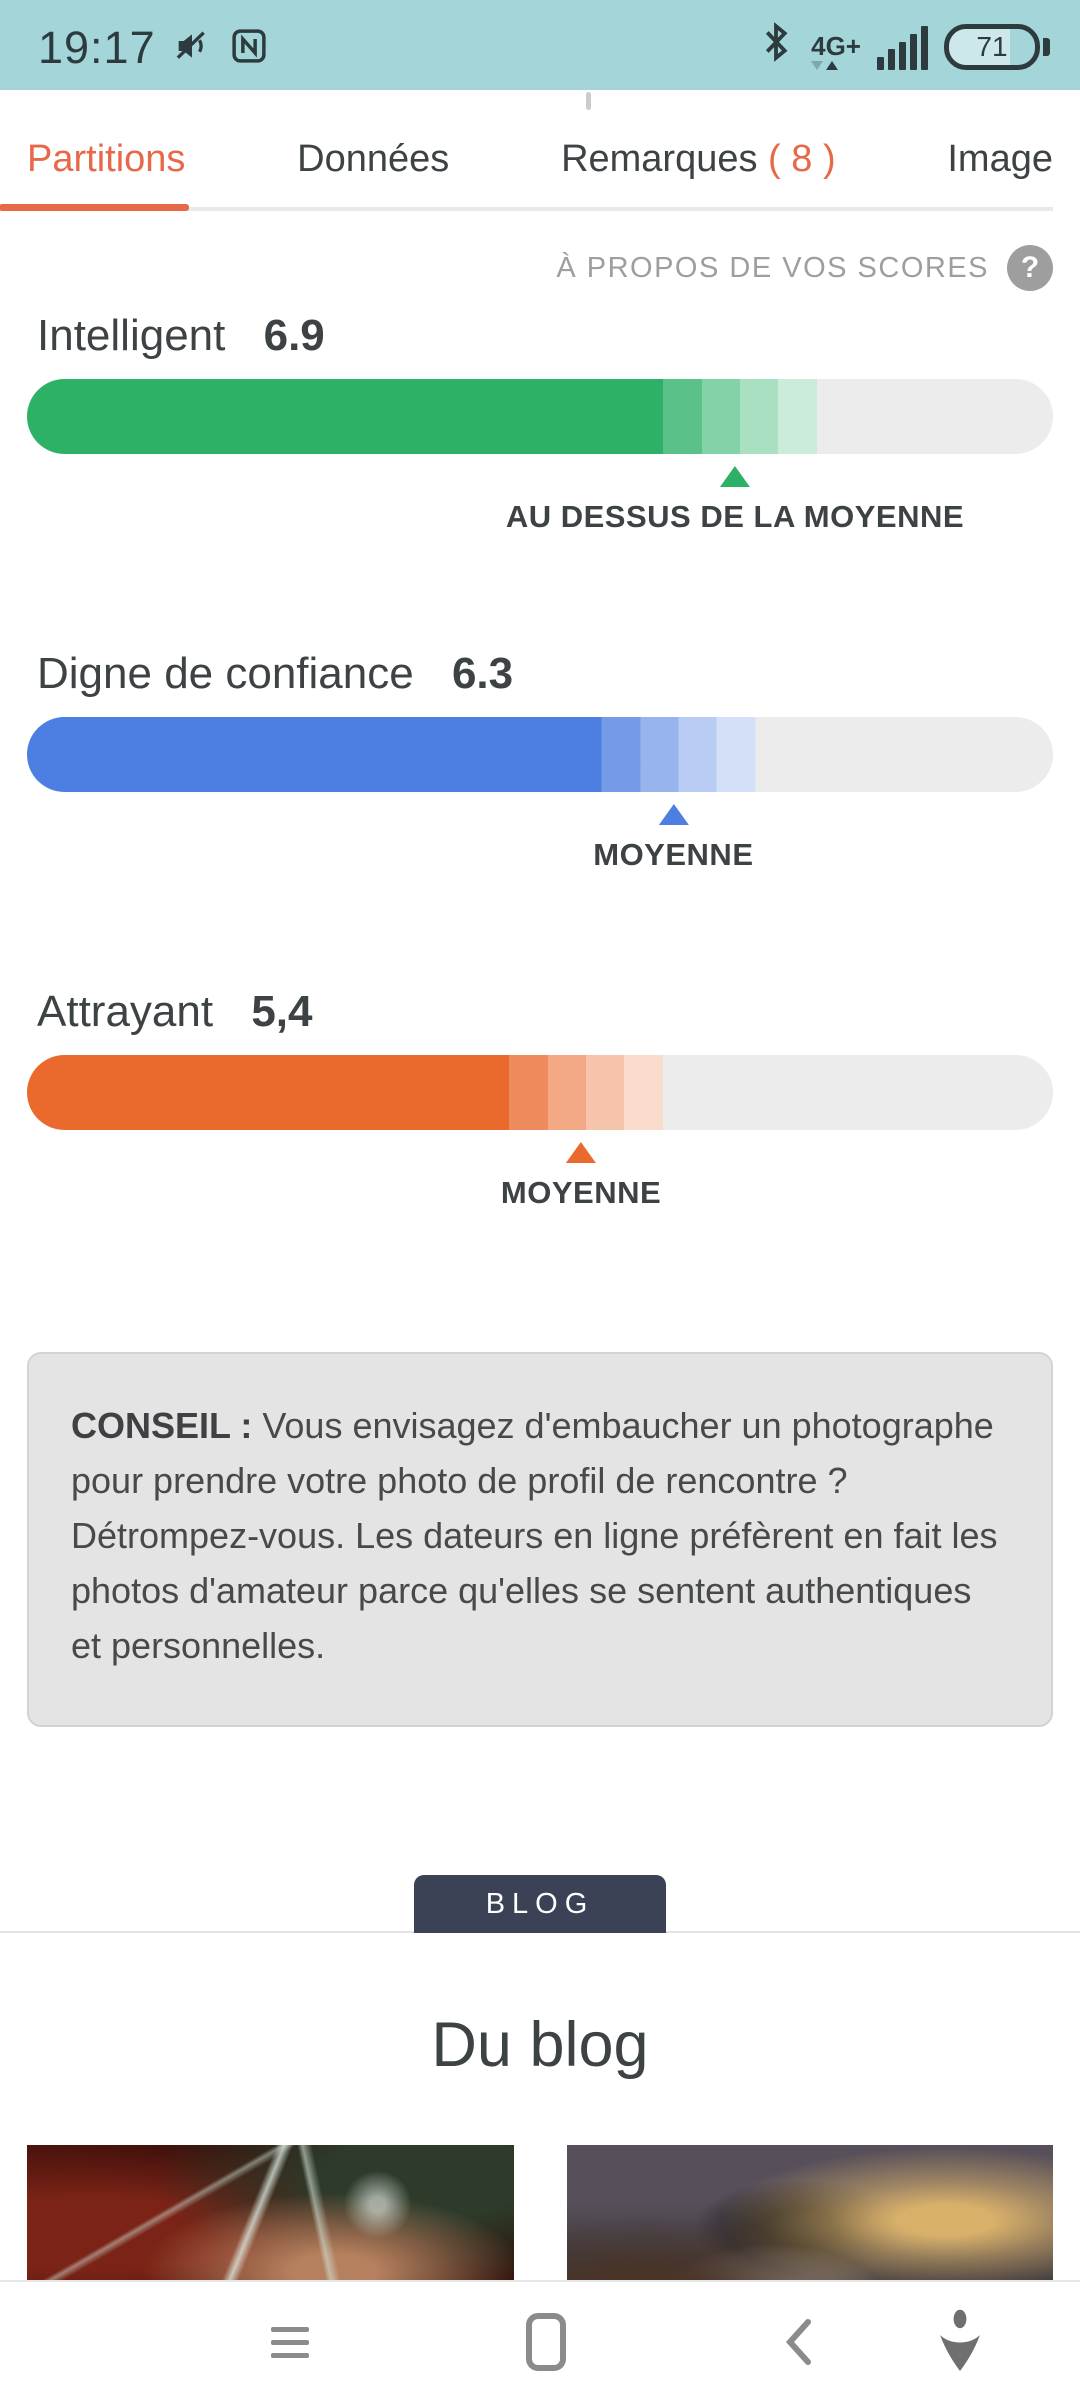  I want to click on status-left: 19:17, so click(154, 48).